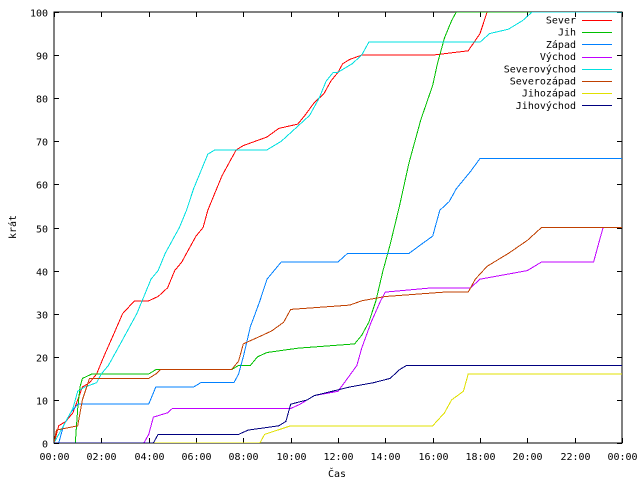 The height and width of the screenshot is (480, 640). I want to click on y-tick-label: 0, so click(45, 445).